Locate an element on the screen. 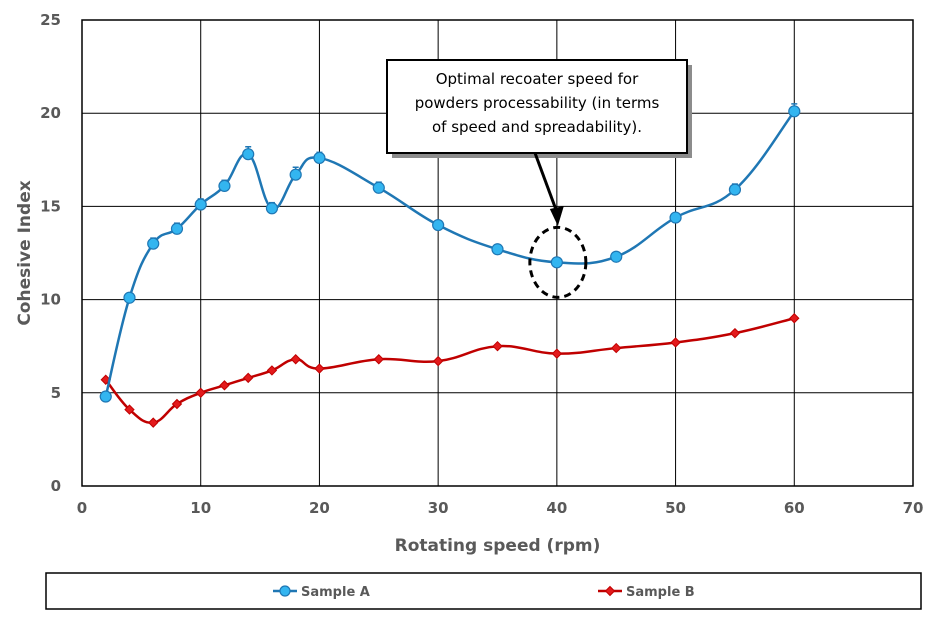 The width and height of the screenshot is (950, 624). legend-box is located at coordinates (483, 591).